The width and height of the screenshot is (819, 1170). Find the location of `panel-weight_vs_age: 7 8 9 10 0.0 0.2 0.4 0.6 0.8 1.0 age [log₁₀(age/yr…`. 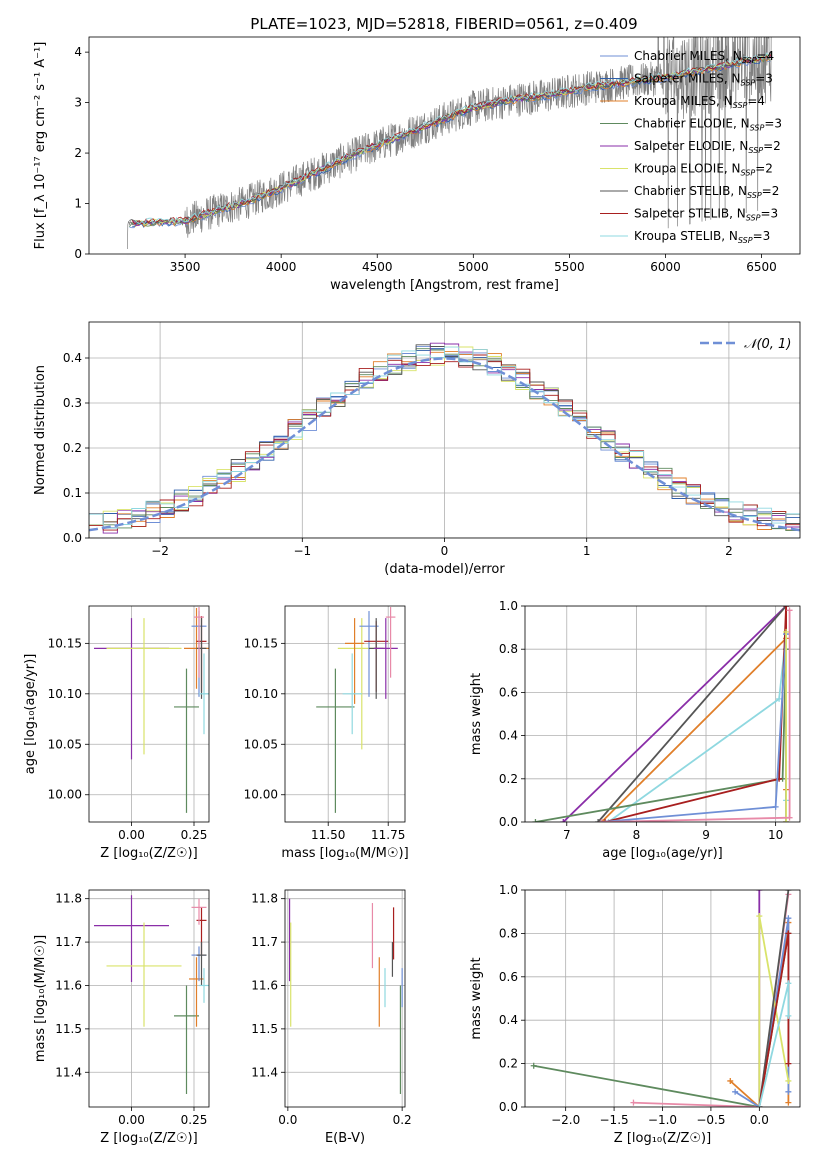

panel-weight_vs_age: 7 8 9 10 0.0 0.2 0.4 0.6 0.8 1.0 age [log₁₀(age/yr… is located at coordinates (635, 730).